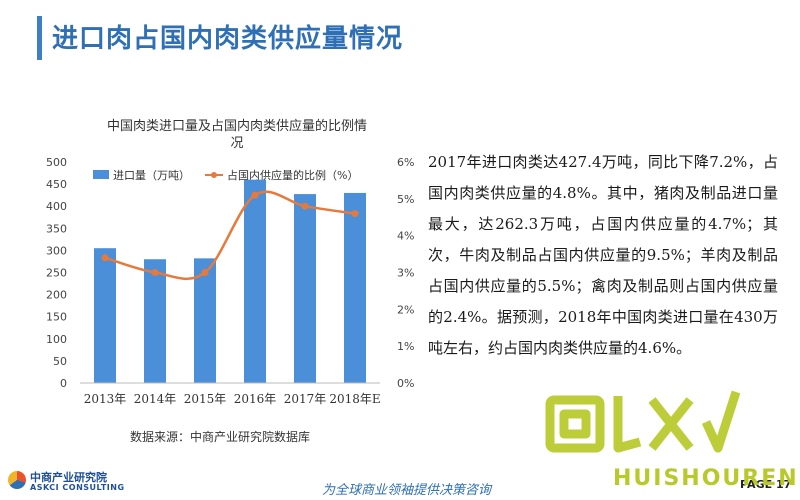 Image resolution: width=800 pixels, height=500 pixels. I want to click on left-tick-label: 200, so click(56, 295).